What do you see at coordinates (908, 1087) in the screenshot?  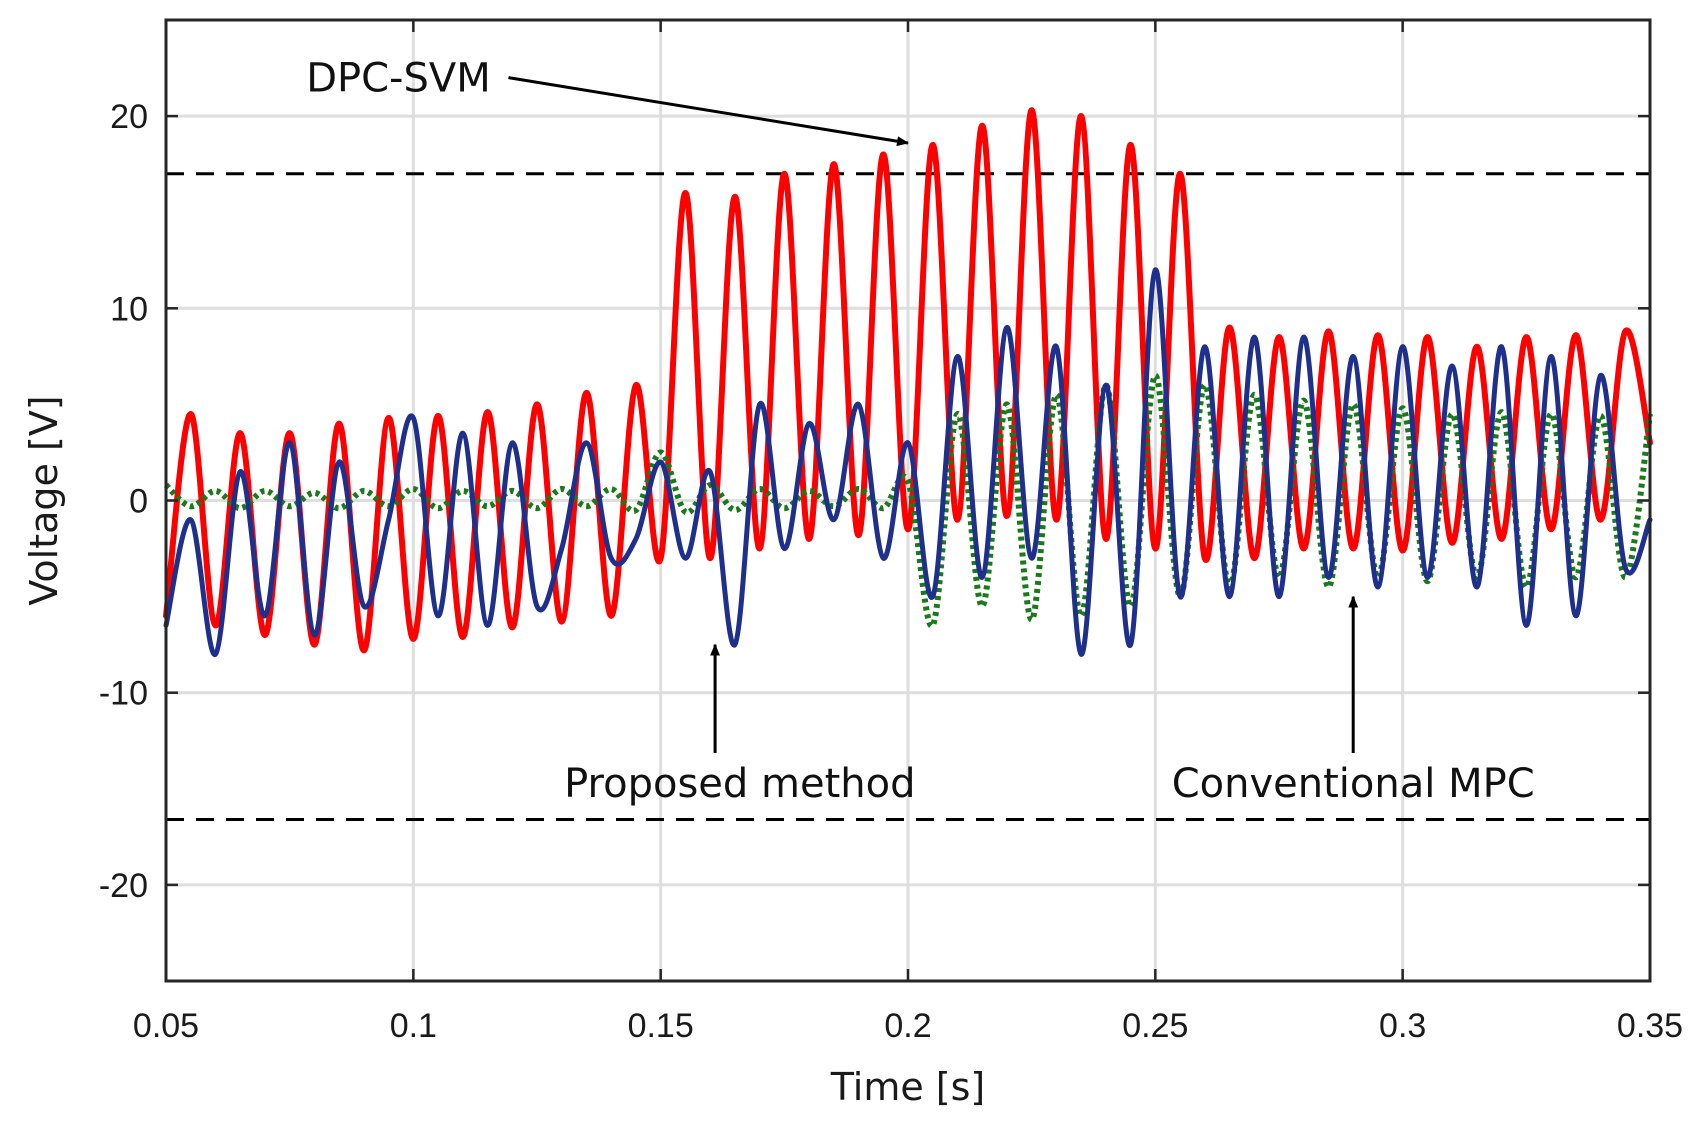 I see `x-axis-label: Time [s]` at bounding box center [908, 1087].